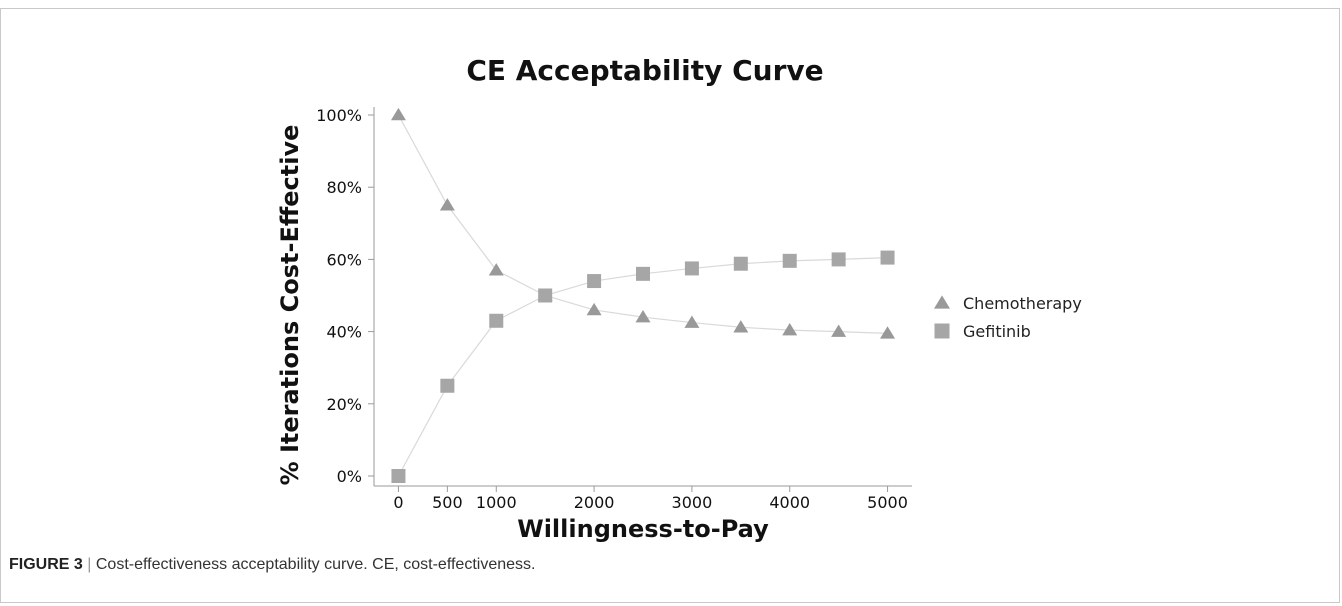 Image resolution: width=1342 pixels, height=606 pixels. What do you see at coordinates (290, 305) in the screenshot?
I see `y-axis-title: % Iterations Cost-Effective` at bounding box center [290, 305].